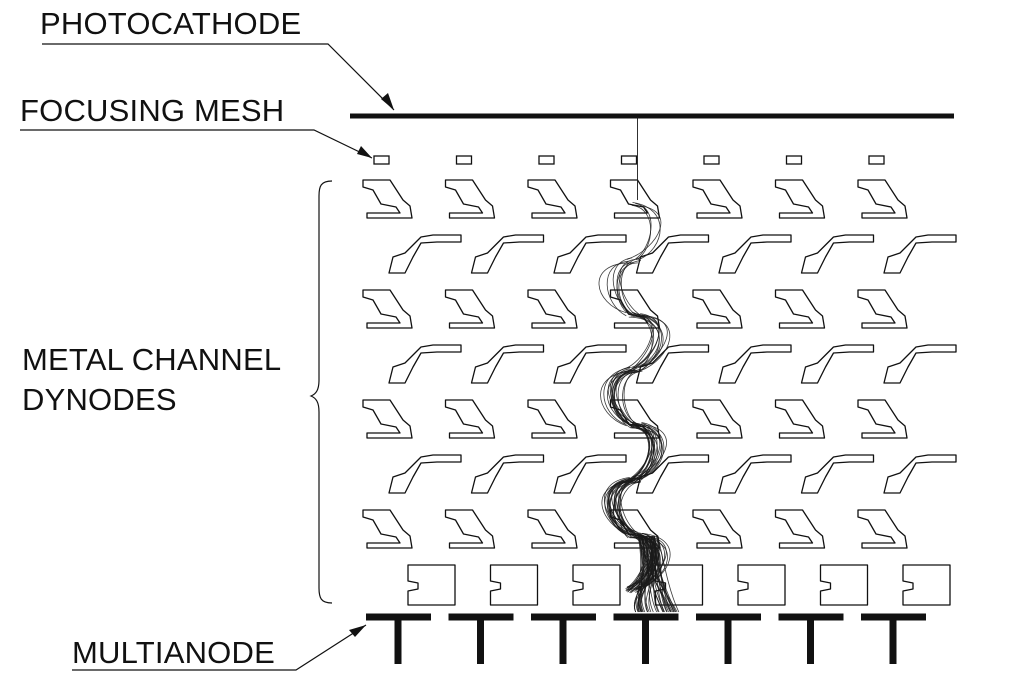 The width and height of the screenshot is (1012, 698). Describe the element at coordinates (321, 392) in the screenshot. I see `dynodes-brace` at that location.